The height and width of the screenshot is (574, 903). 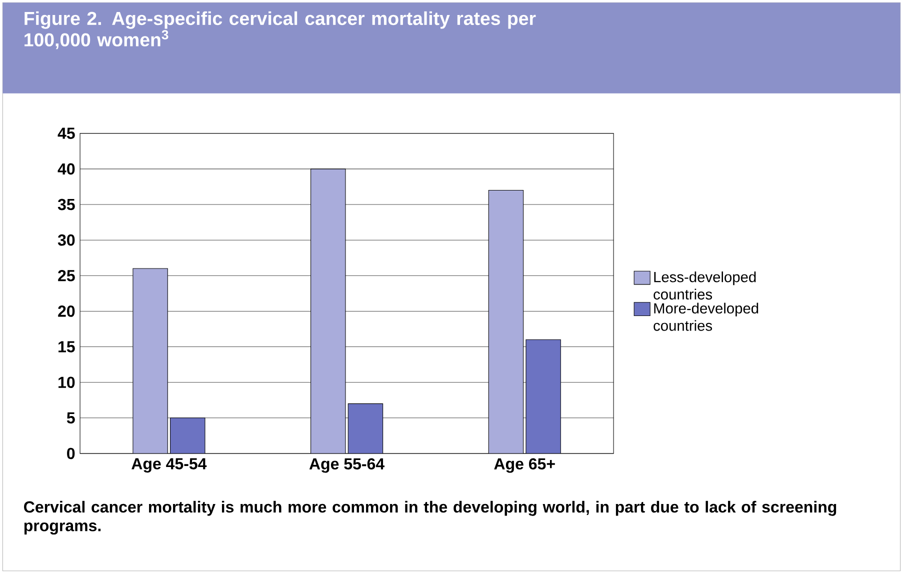 I want to click on y-tick-label: 0, so click(x=71, y=454).